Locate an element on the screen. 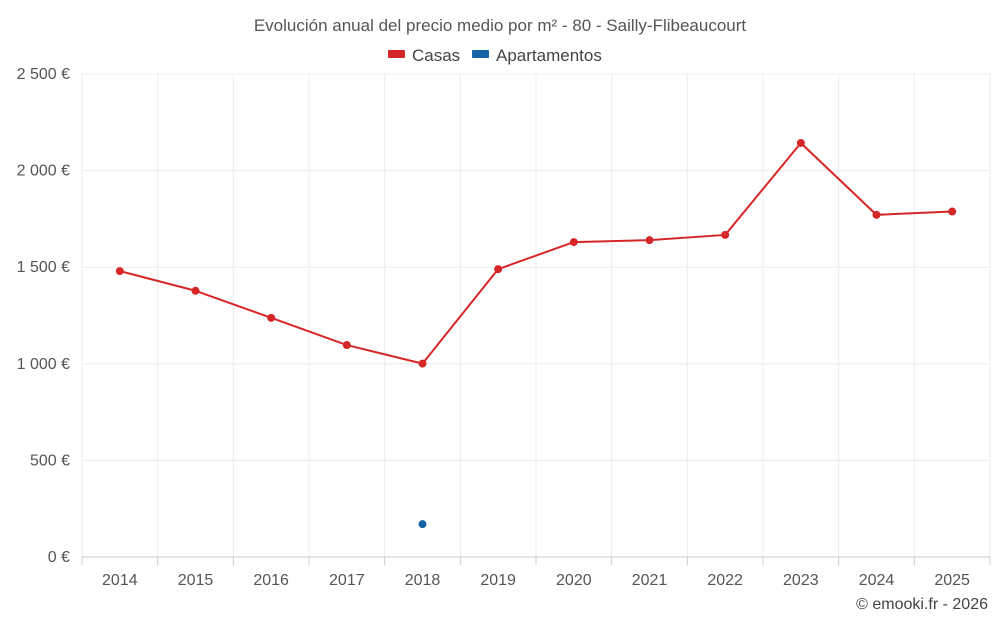 Image resolution: width=1000 pixels, height=625 pixels. legend-item-apartamentos: Apartamentos is located at coordinates (537, 55).